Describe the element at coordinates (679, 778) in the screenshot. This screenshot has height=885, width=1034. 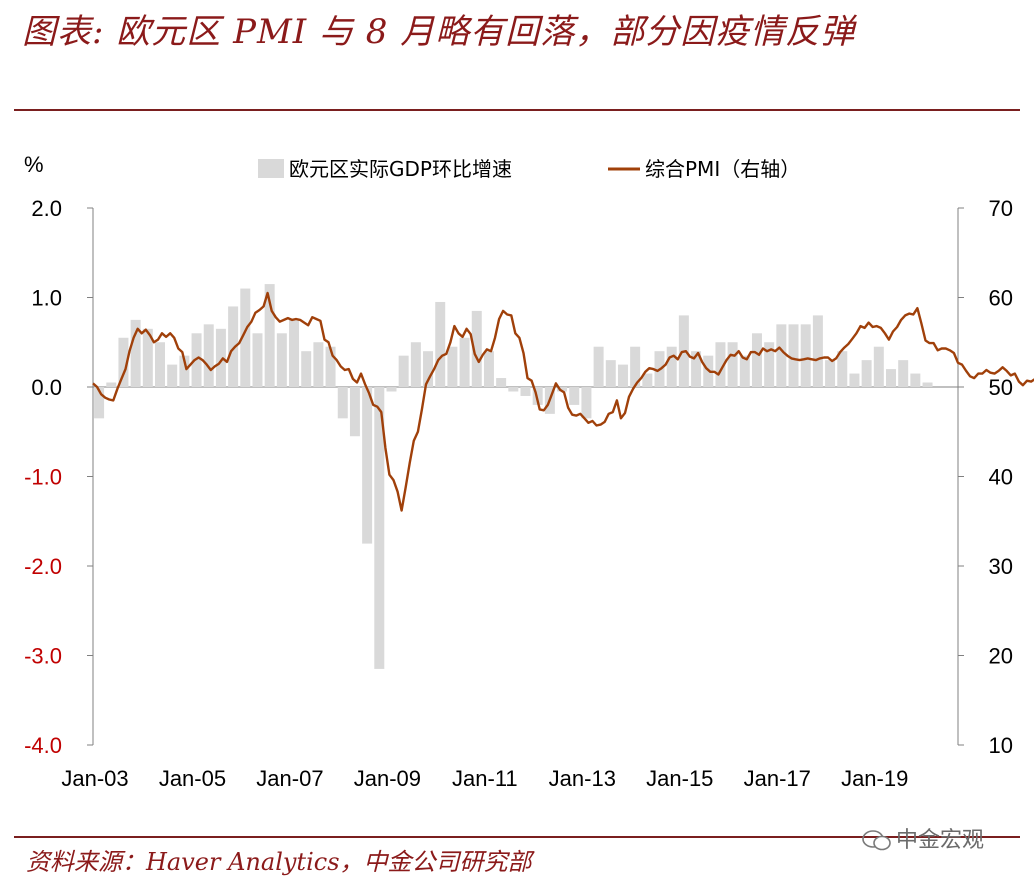
I see `x-tick-label: Jan-15` at that location.